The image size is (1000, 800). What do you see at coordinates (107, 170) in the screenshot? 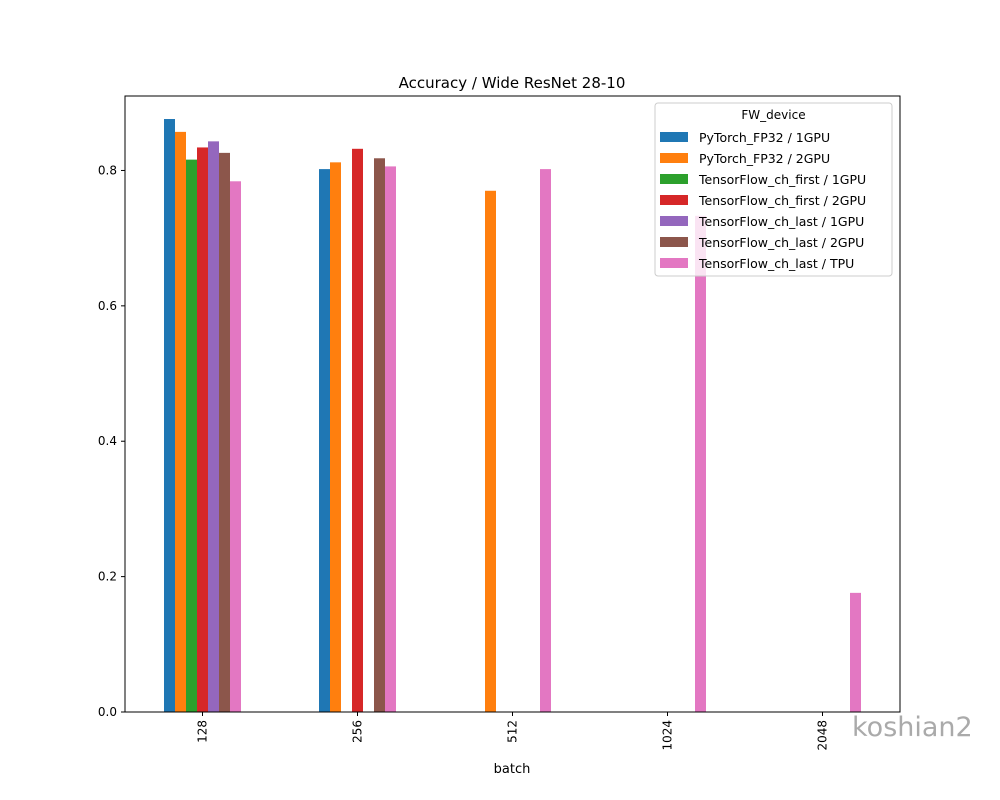
I see `y-tick-label: 0.8` at bounding box center [107, 170].